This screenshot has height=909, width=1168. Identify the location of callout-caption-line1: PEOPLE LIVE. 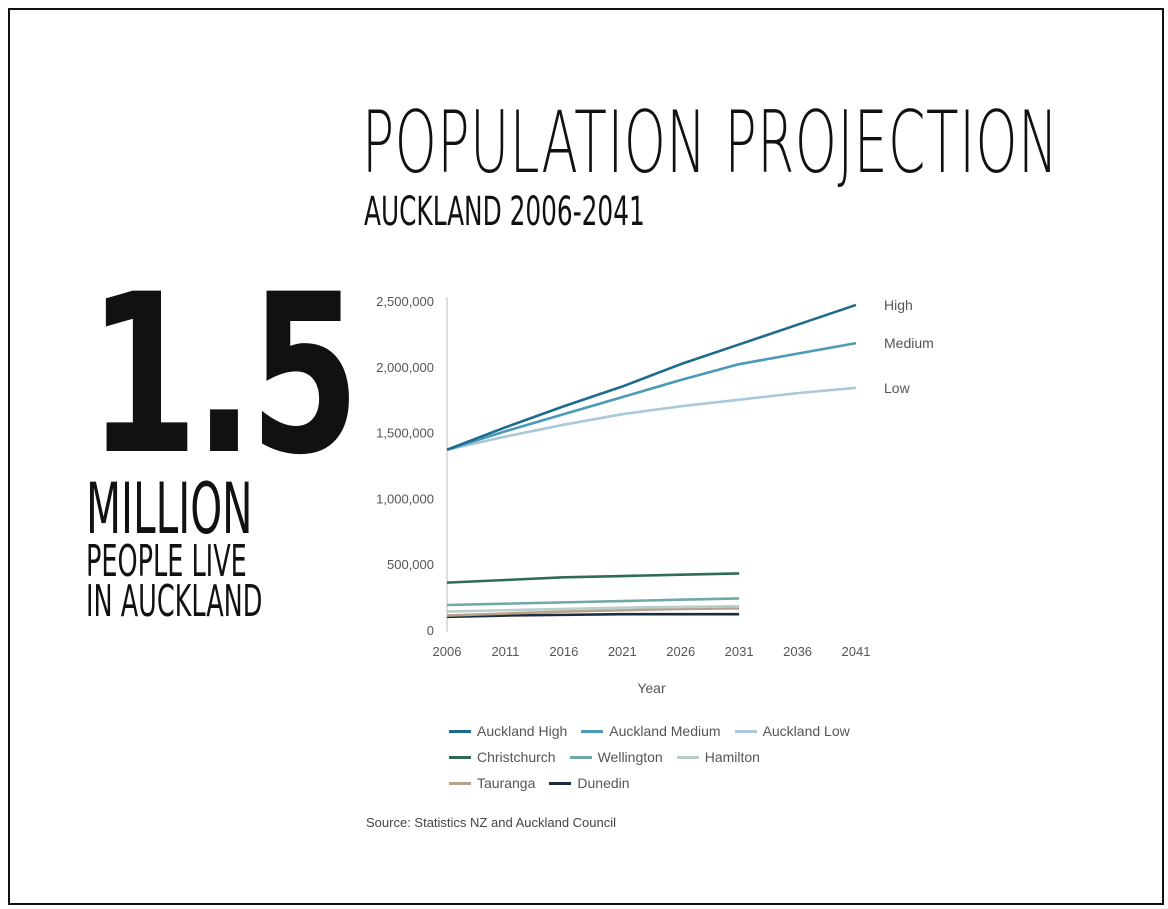
(166, 561).